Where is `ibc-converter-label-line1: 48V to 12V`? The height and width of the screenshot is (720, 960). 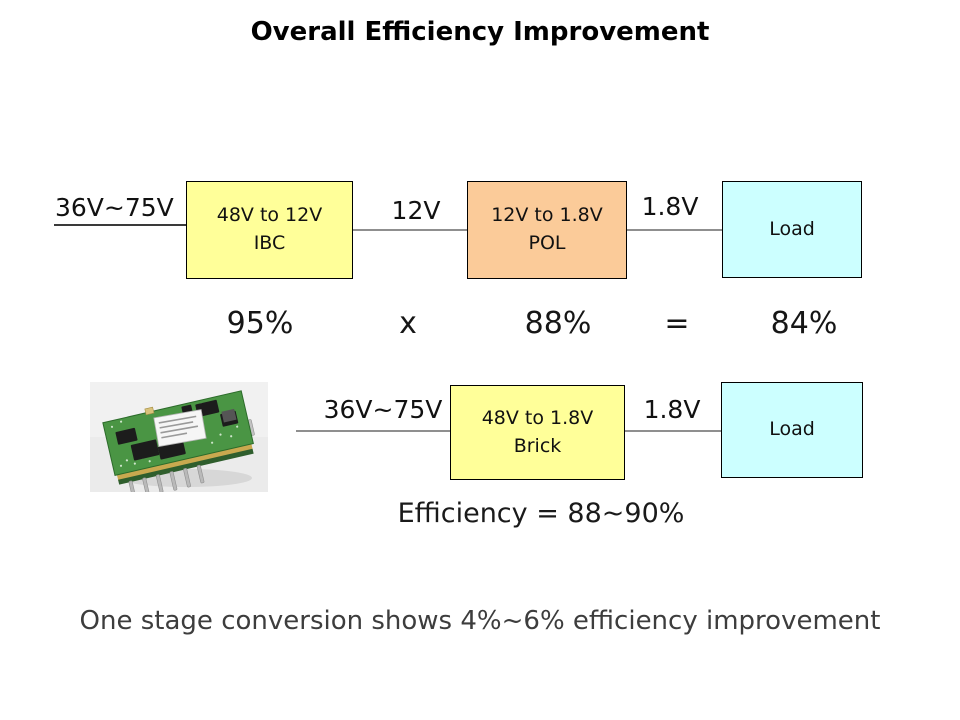
ibc-converter-label-line1: 48V to 12V is located at coordinates (269, 215).